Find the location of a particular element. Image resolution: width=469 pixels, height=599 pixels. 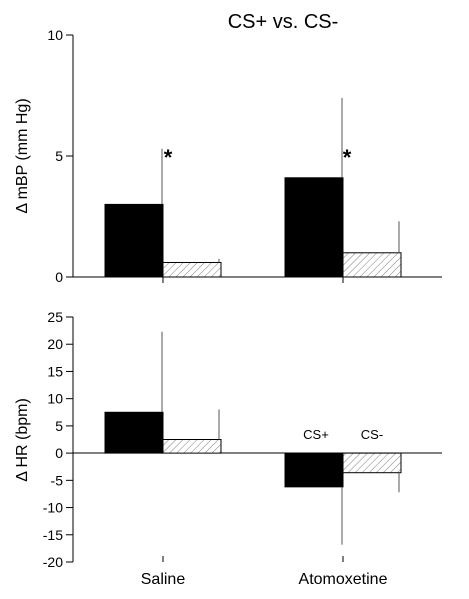

hr-y-tick-label: -15 is located at coordinates (53, 535).